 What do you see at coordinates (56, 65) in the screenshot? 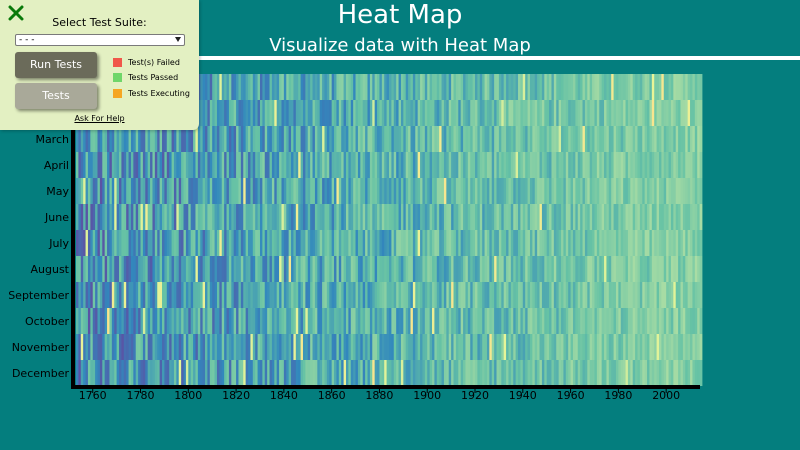
I see `run-tests-button: Run Tests` at bounding box center [56, 65].